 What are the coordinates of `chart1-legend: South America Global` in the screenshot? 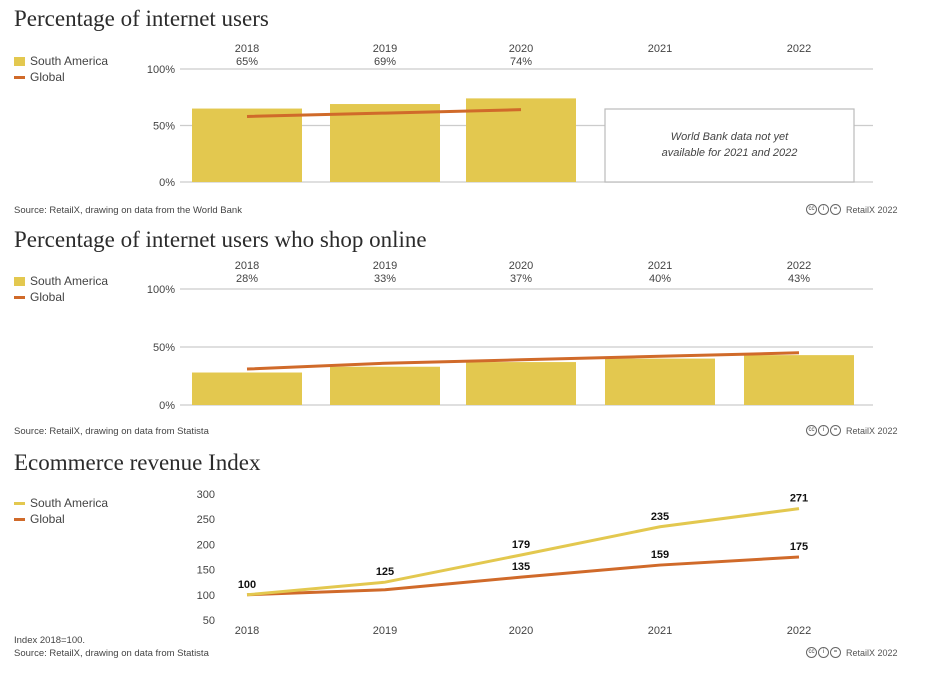 It's located at (61, 69).